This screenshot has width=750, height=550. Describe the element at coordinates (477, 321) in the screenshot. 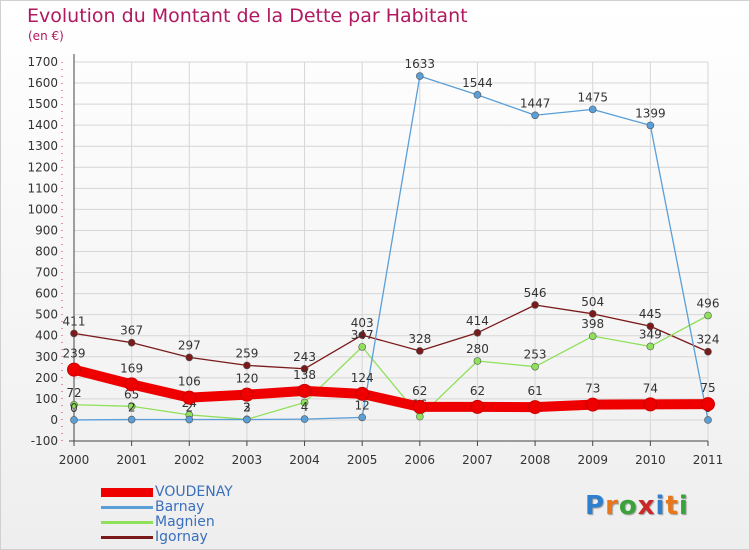

I see `data-label-igornay: 414` at that location.